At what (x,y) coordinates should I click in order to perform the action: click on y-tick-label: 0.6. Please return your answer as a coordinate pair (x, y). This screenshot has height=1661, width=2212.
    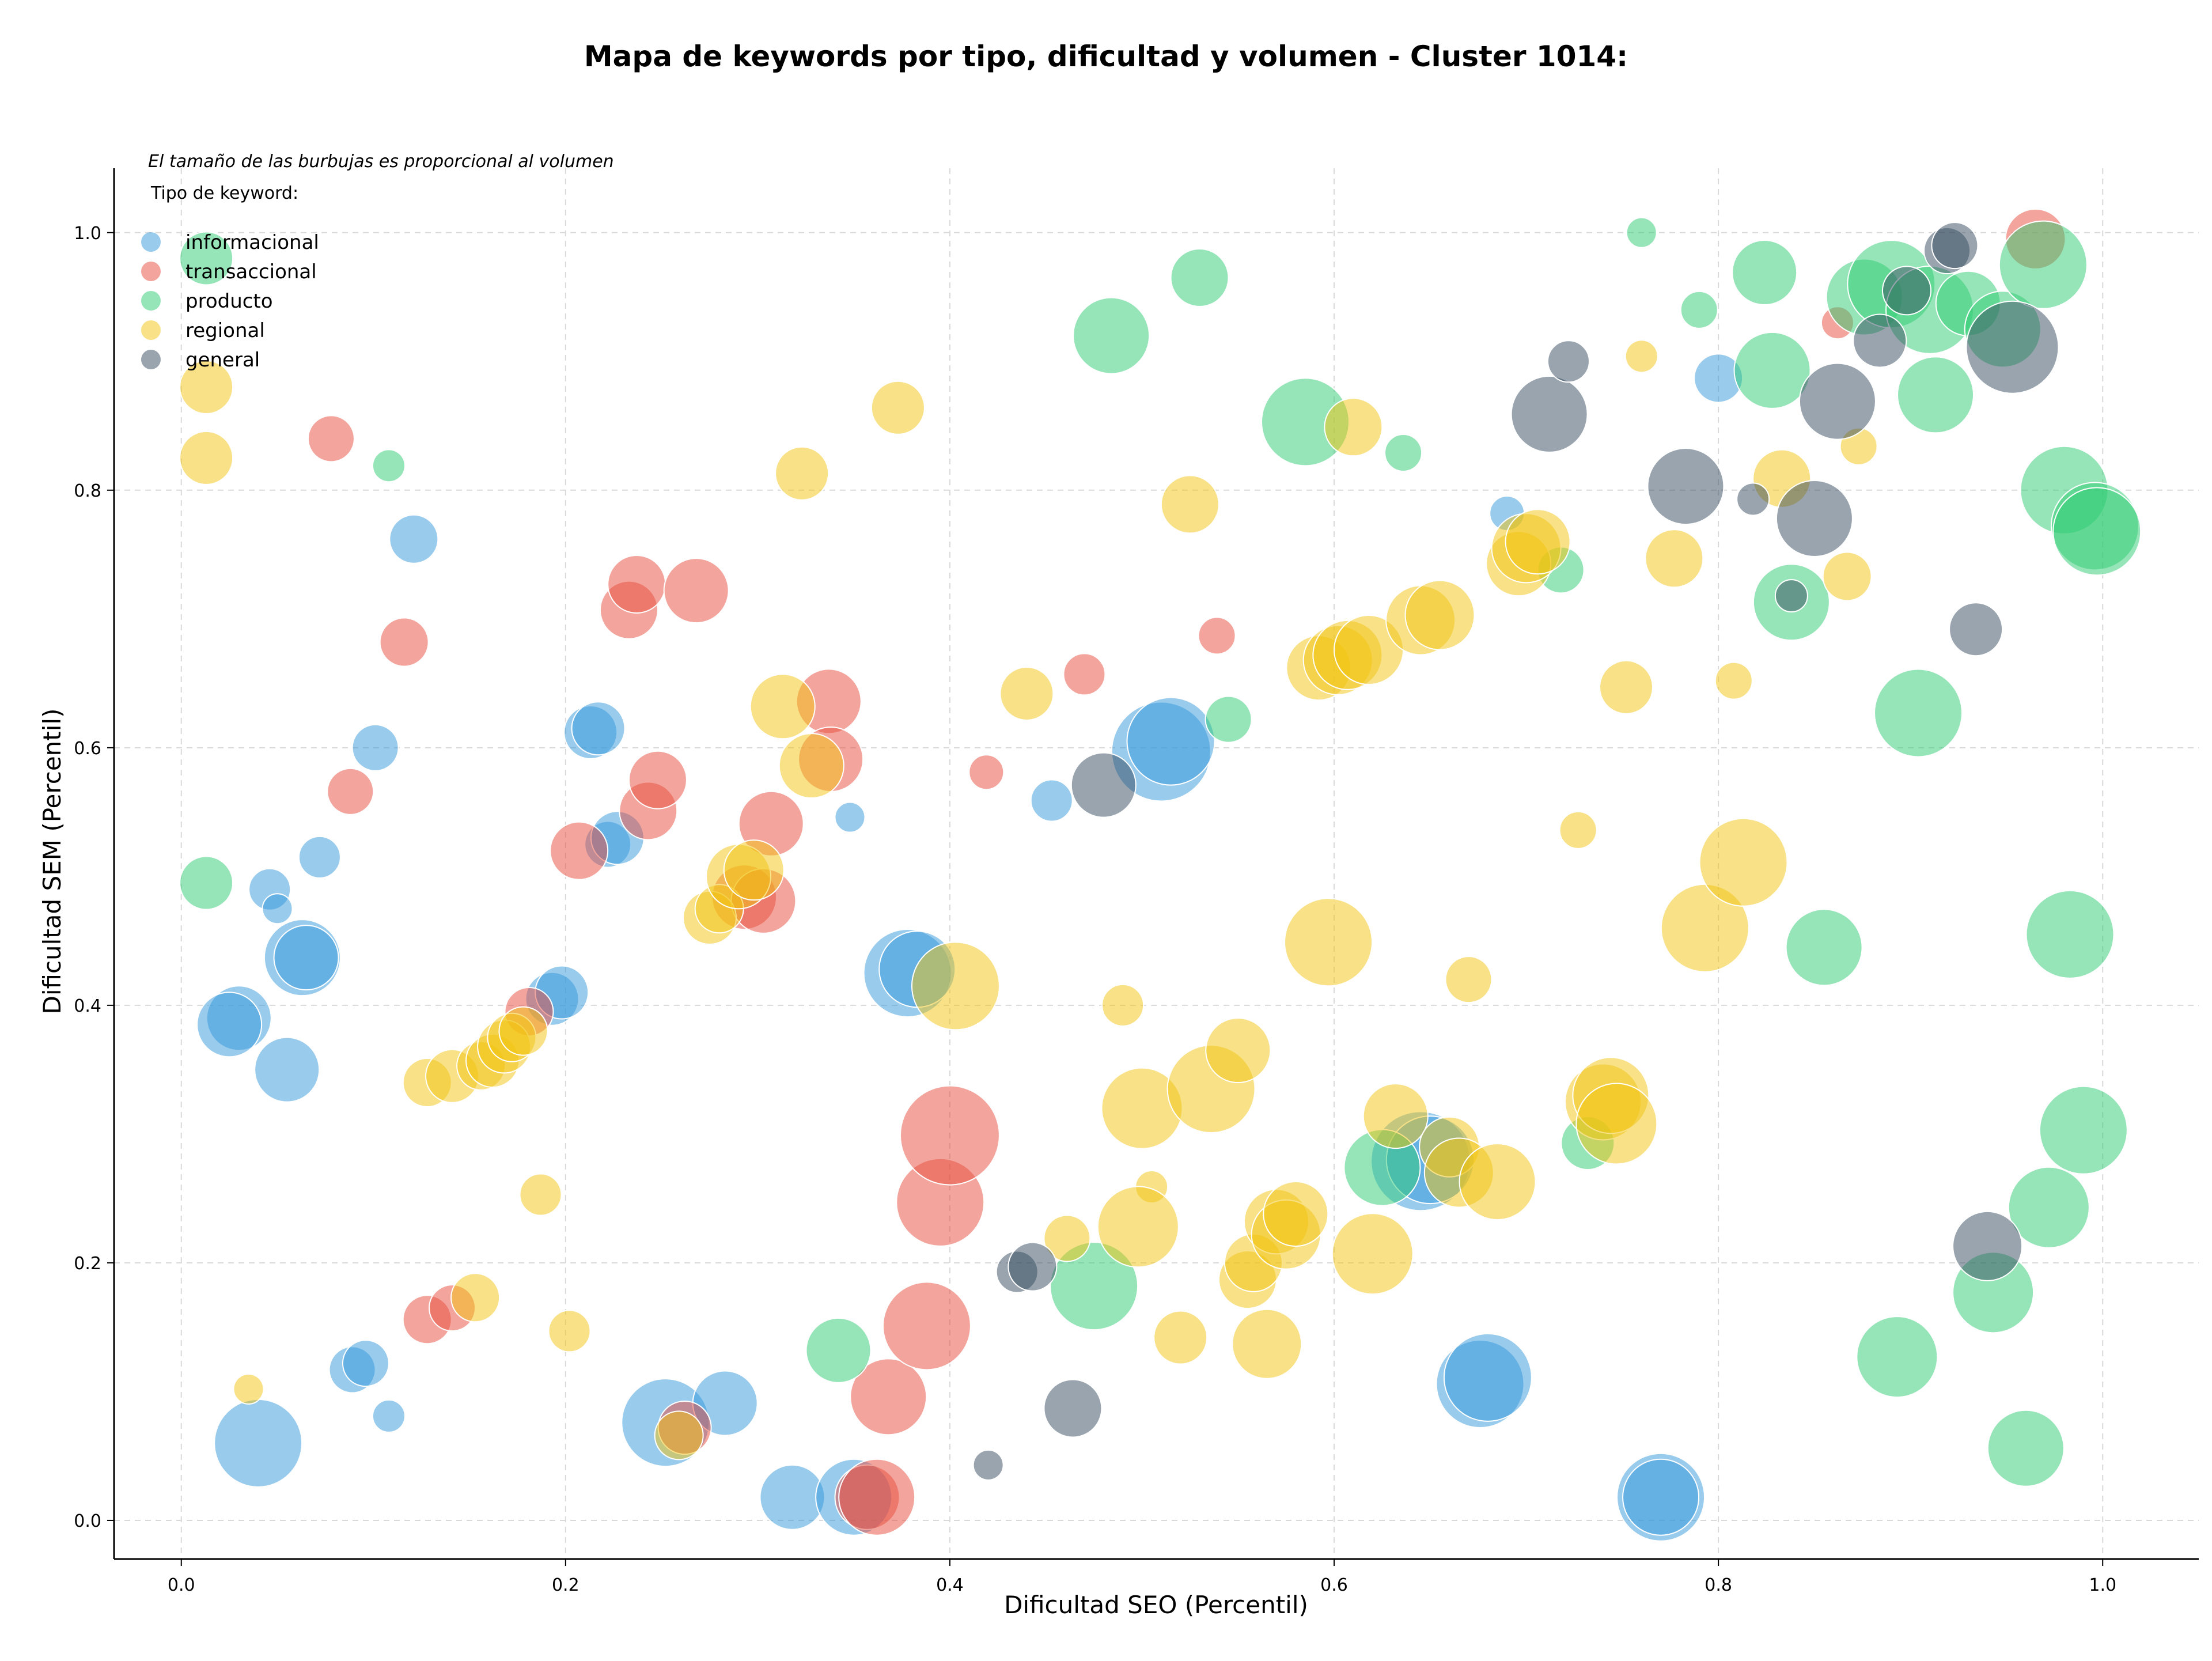
    Looking at the image, I should click on (87, 749).